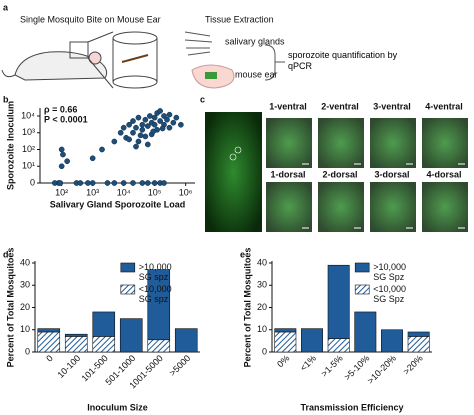  I want to click on diagram-label: sporozoite quantification by qPCR, so click(343, 60).